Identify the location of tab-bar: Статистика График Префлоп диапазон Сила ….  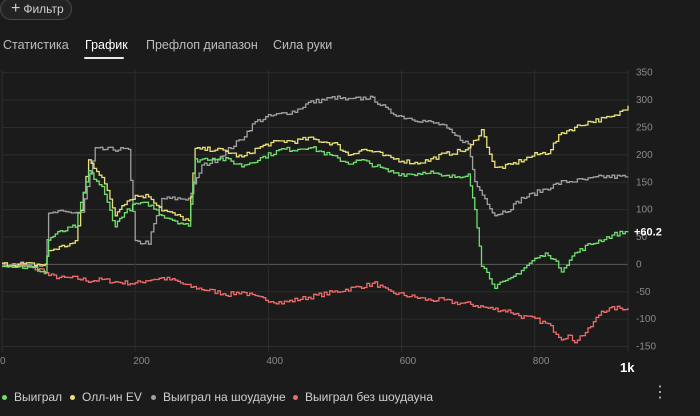
(350, 50).